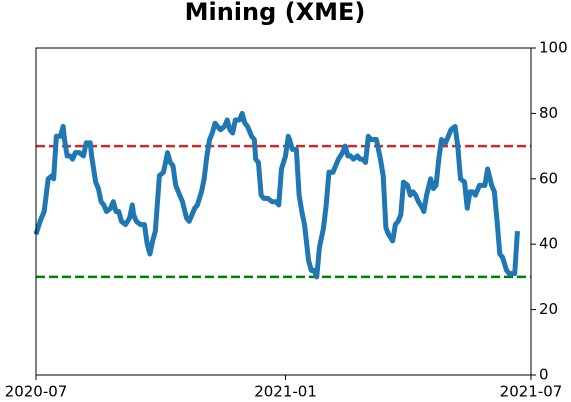 The image size is (571, 402). What do you see at coordinates (548, 244) in the screenshot?
I see `y-tick-label: 40` at bounding box center [548, 244].